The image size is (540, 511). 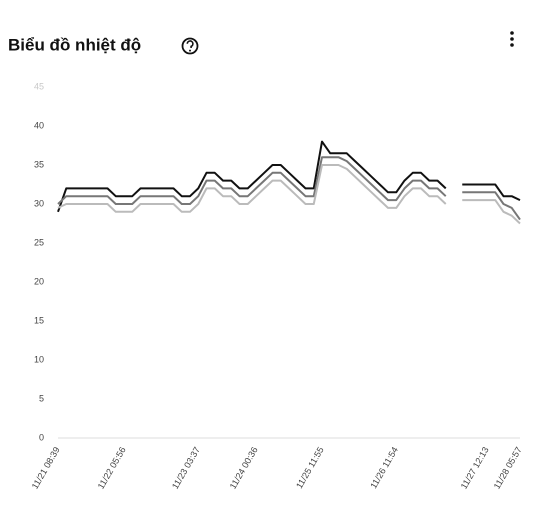 I want to click on y-tick-label: 5, so click(x=41, y=398).